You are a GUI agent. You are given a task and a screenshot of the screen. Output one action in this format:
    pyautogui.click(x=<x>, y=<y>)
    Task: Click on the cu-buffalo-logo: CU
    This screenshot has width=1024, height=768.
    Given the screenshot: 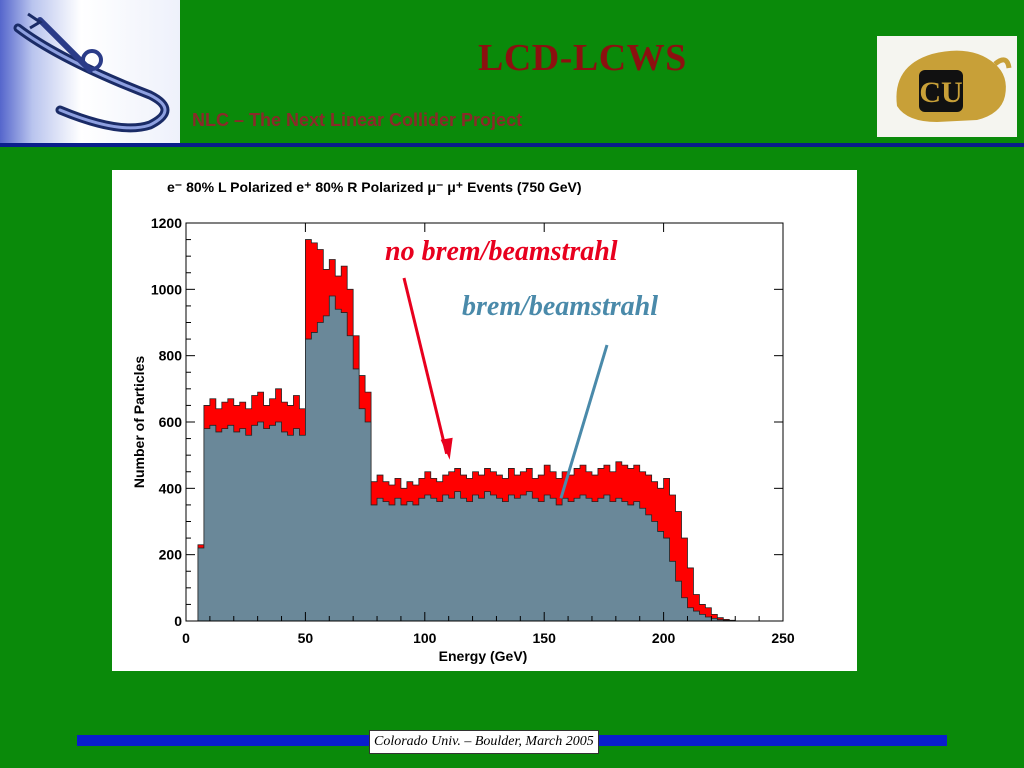 What is the action you would take?
    pyautogui.click(x=947, y=86)
    